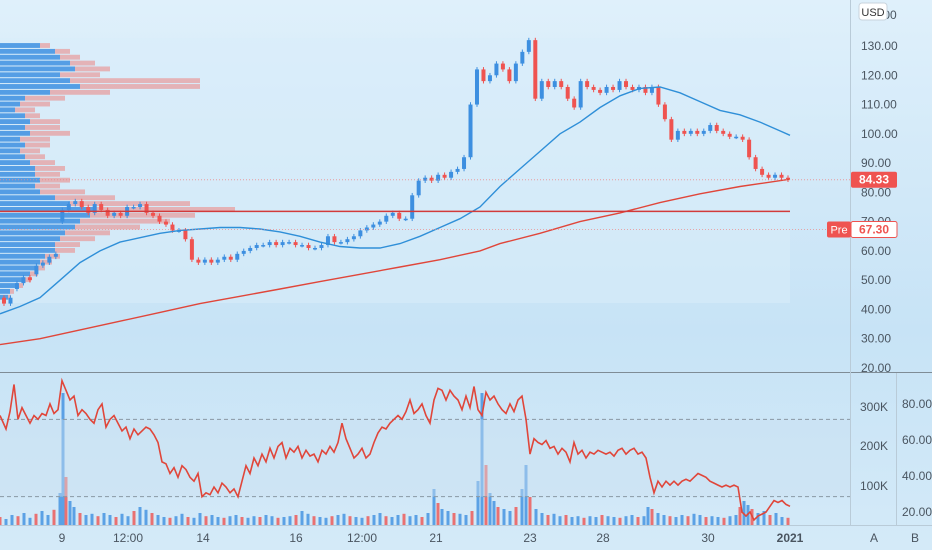 The height and width of the screenshot is (555, 932). What do you see at coordinates (708, 538) in the screenshot?
I see `time-tick-30: 30` at bounding box center [708, 538].